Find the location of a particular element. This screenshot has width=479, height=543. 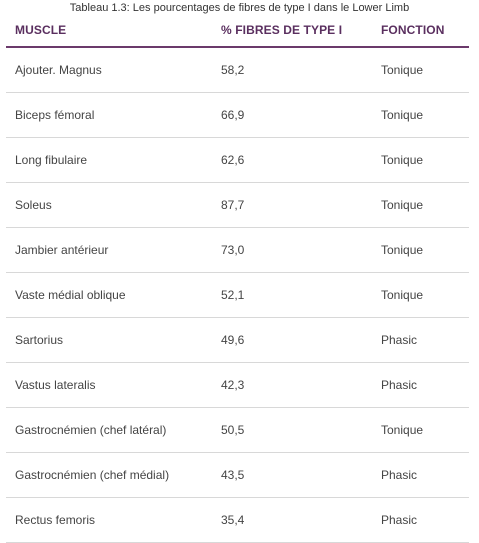

cell-muscle: Soleus is located at coordinates (33, 205).